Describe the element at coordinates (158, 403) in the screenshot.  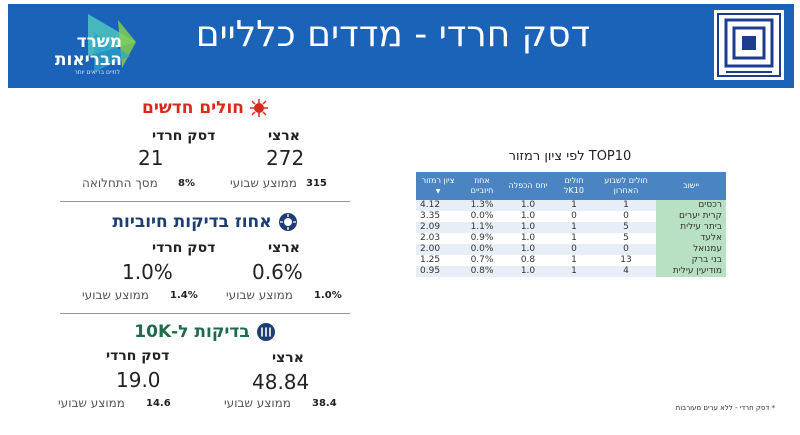
I see `haredi-avg: 14.6` at that location.